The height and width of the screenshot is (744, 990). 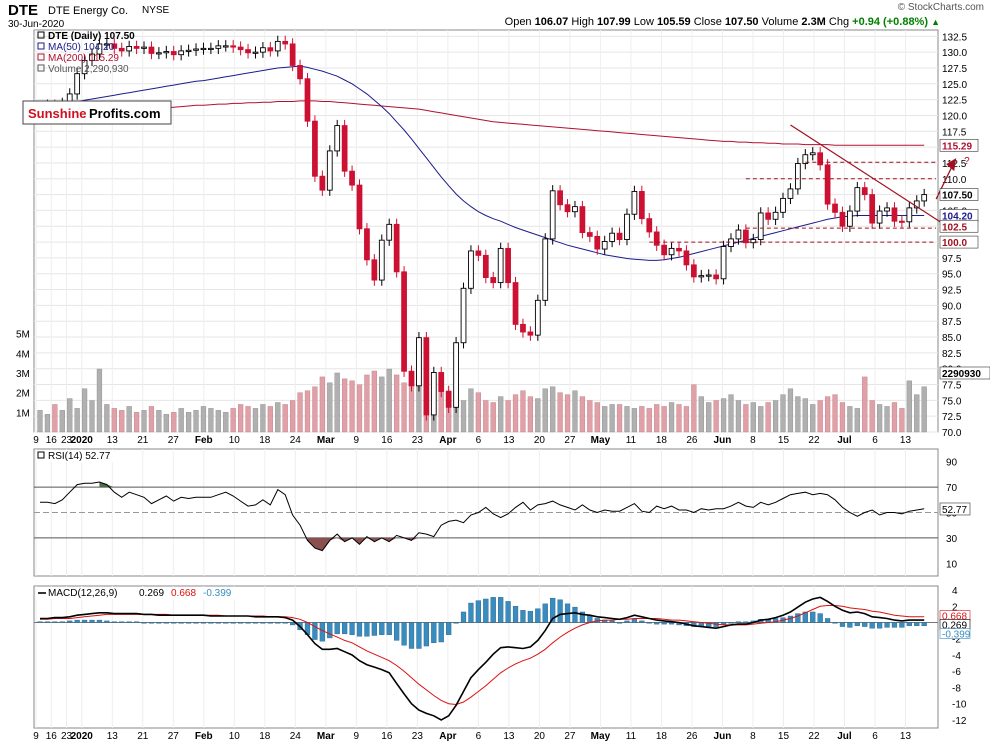 I want to click on x-tick-label-bottom: 27, so click(x=174, y=736).